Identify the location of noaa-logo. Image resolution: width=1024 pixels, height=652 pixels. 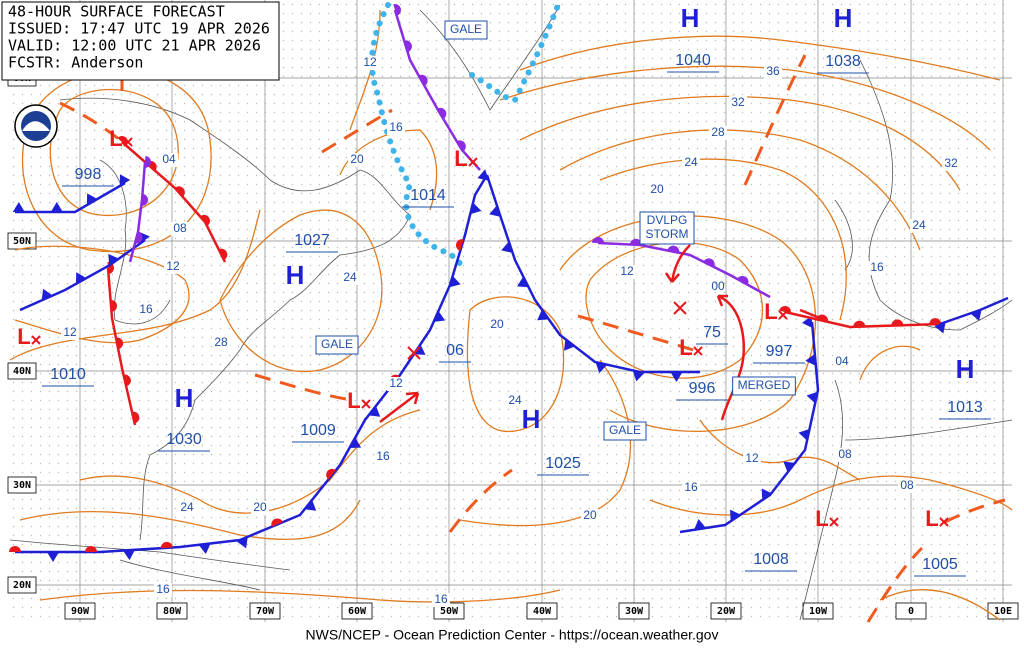
(36, 126).